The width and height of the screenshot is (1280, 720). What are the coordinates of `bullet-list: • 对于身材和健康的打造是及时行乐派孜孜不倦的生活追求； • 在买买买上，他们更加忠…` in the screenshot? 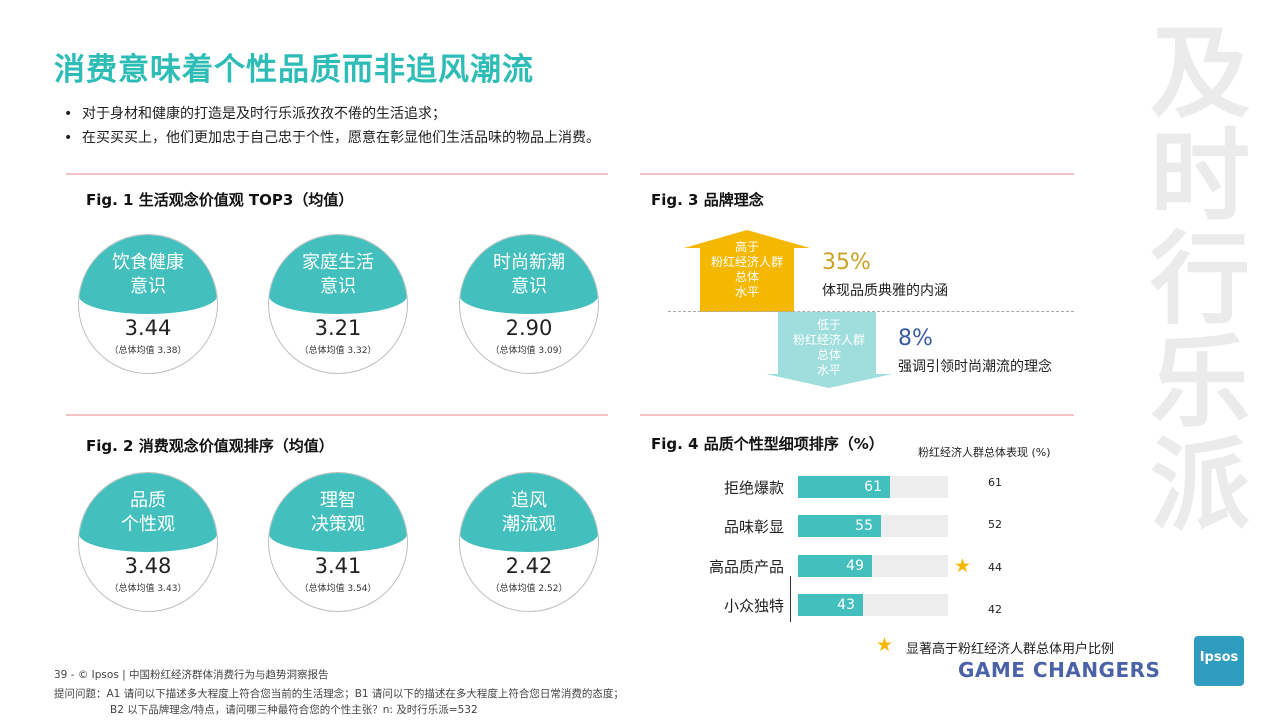 It's located at (332, 126).